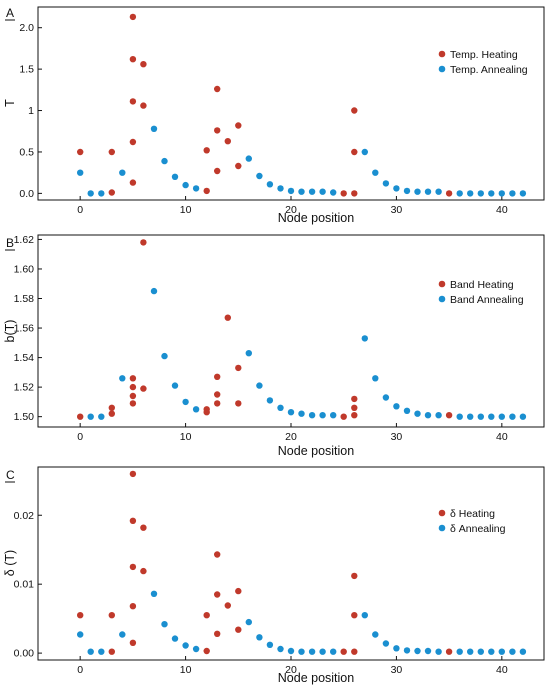  What do you see at coordinates (472, 521) in the screenshot?
I see `panel-c-legend: δ Heating δ Annealing` at bounding box center [472, 521].